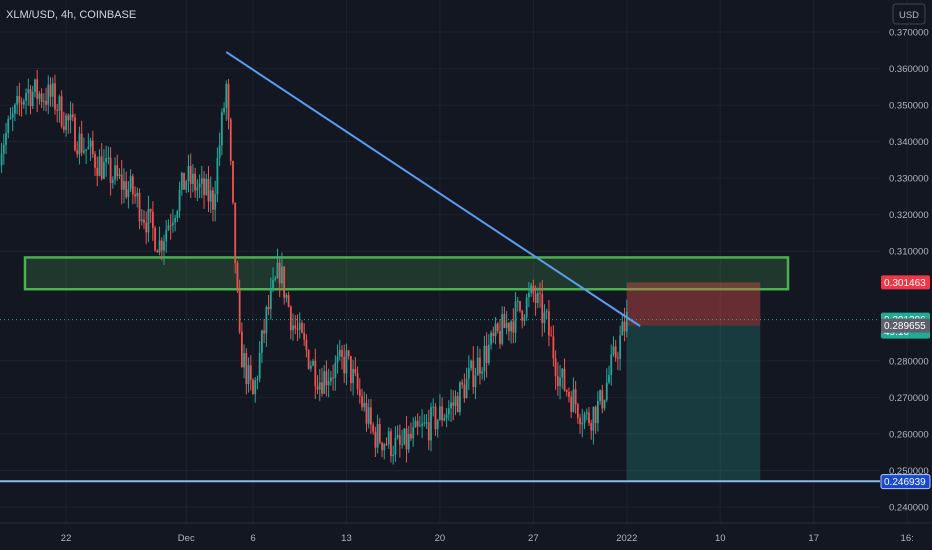 The height and width of the screenshot is (550, 932). What do you see at coordinates (909, 142) in the screenshot?
I see `price-tick-label: 0.340000` at bounding box center [909, 142].